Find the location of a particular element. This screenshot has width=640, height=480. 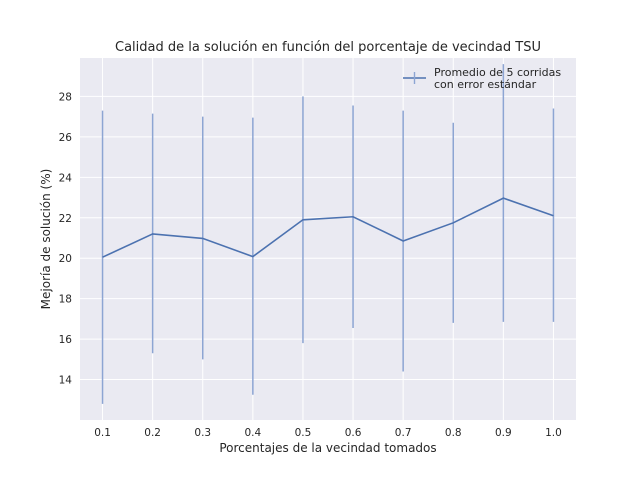

y-tick-label: 22 is located at coordinates (65, 219).